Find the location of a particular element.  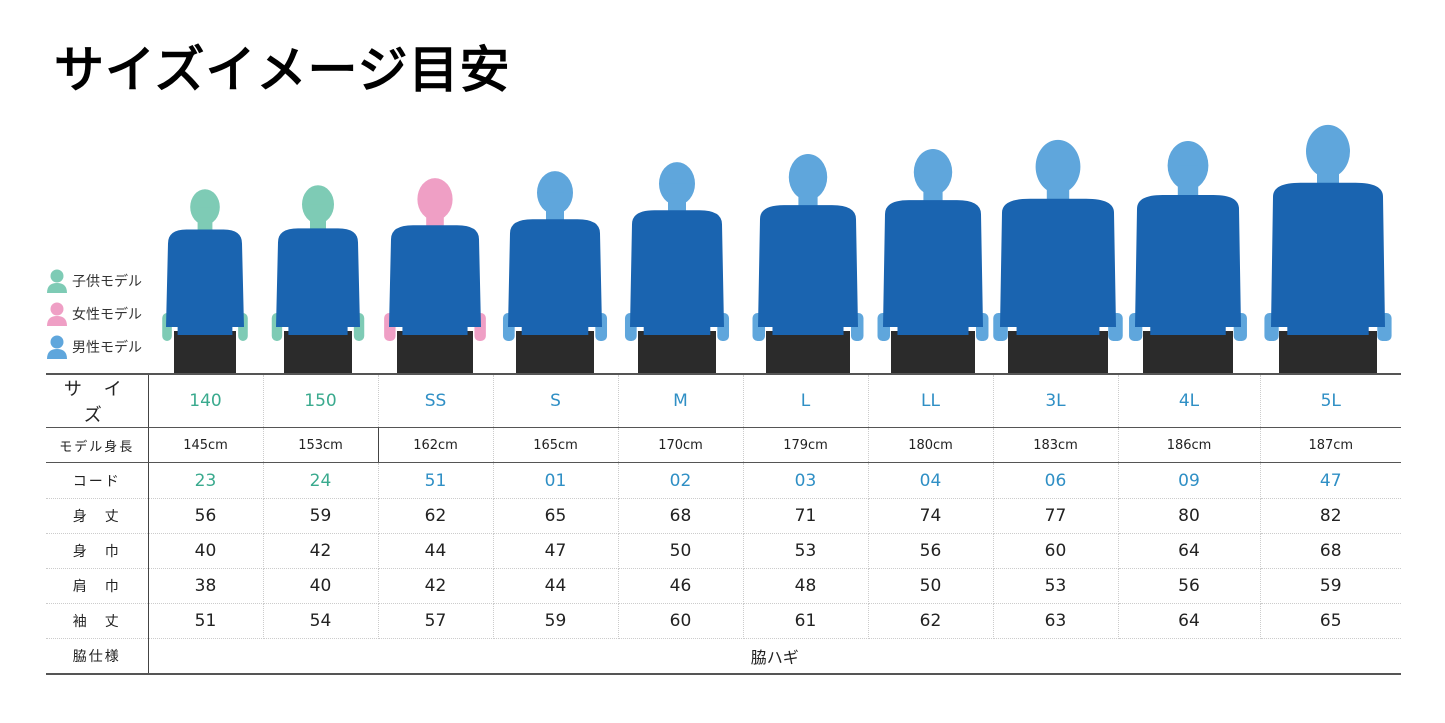

cell: 162cm is located at coordinates (435, 445).